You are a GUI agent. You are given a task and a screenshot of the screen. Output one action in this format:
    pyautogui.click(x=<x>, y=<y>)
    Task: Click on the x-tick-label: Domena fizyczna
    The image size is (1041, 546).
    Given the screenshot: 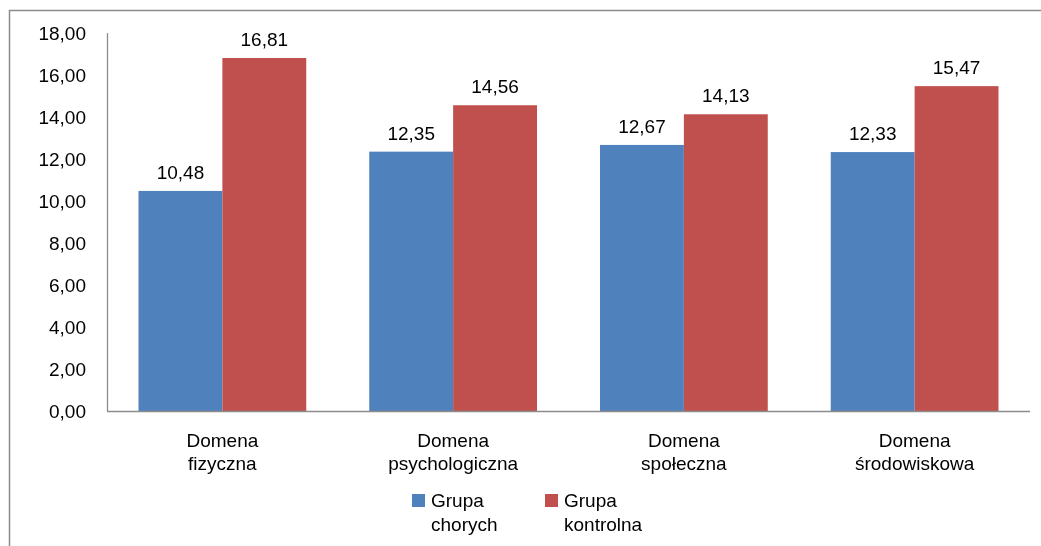 What is the action you would take?
    pyautogui.click(x=222, y=452)
    